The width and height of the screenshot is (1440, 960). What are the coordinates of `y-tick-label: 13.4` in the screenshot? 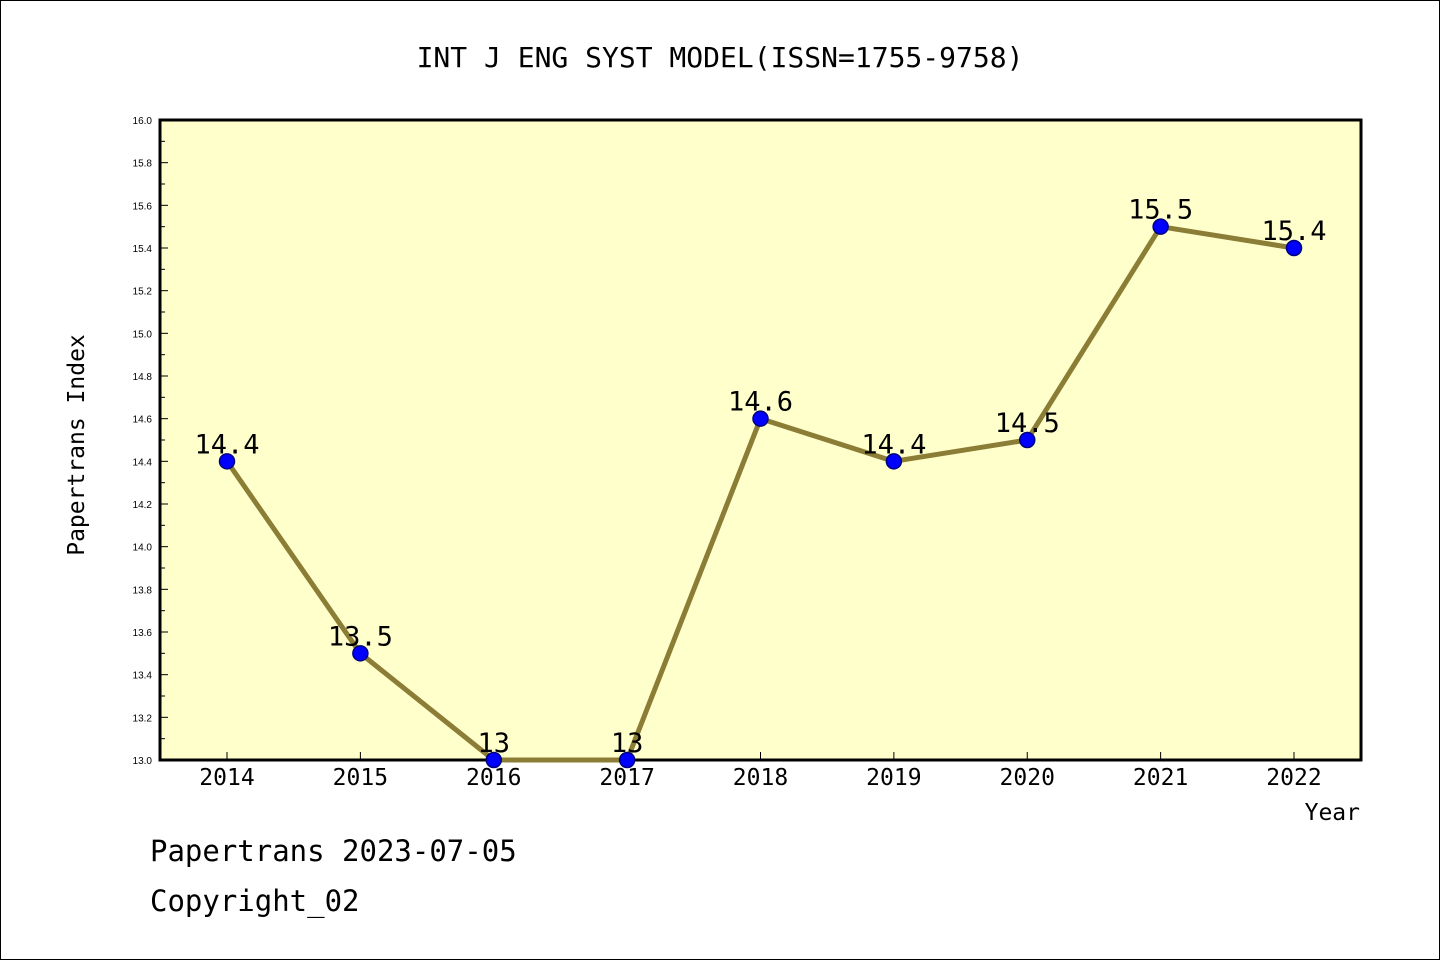 It's located at (143, 676).